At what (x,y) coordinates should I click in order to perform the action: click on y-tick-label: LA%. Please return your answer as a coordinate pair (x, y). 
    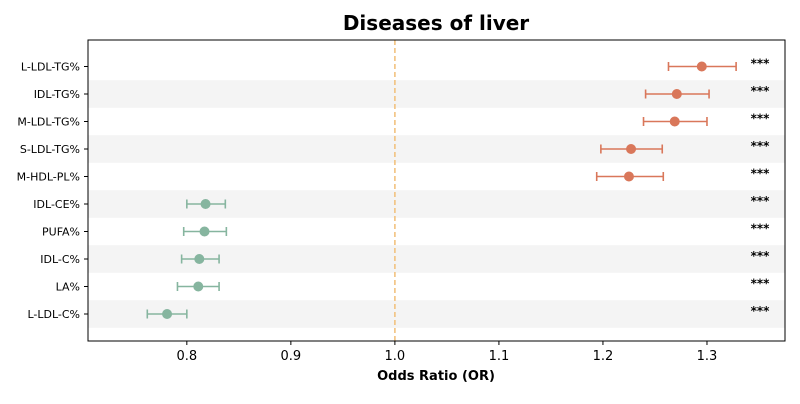
    Looking at the image, I should click on (68, 287).